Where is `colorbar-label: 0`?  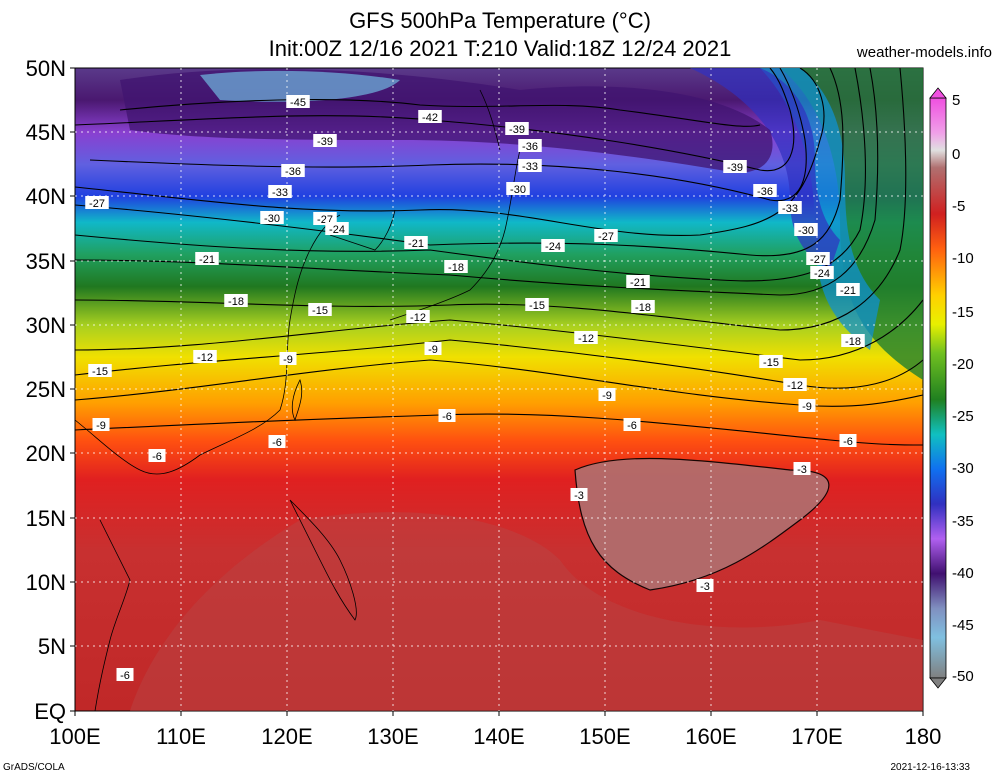 colorbar-label: 0 is located at coordinates (956, 154).